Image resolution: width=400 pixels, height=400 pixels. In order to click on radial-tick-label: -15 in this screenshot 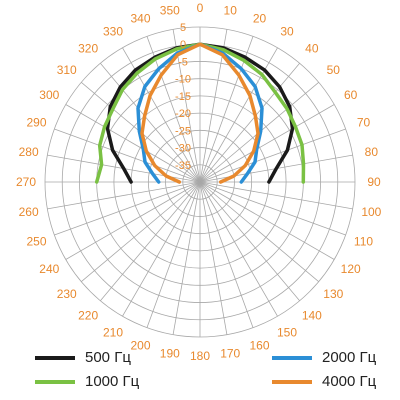, I will do `click(183, 97)`.